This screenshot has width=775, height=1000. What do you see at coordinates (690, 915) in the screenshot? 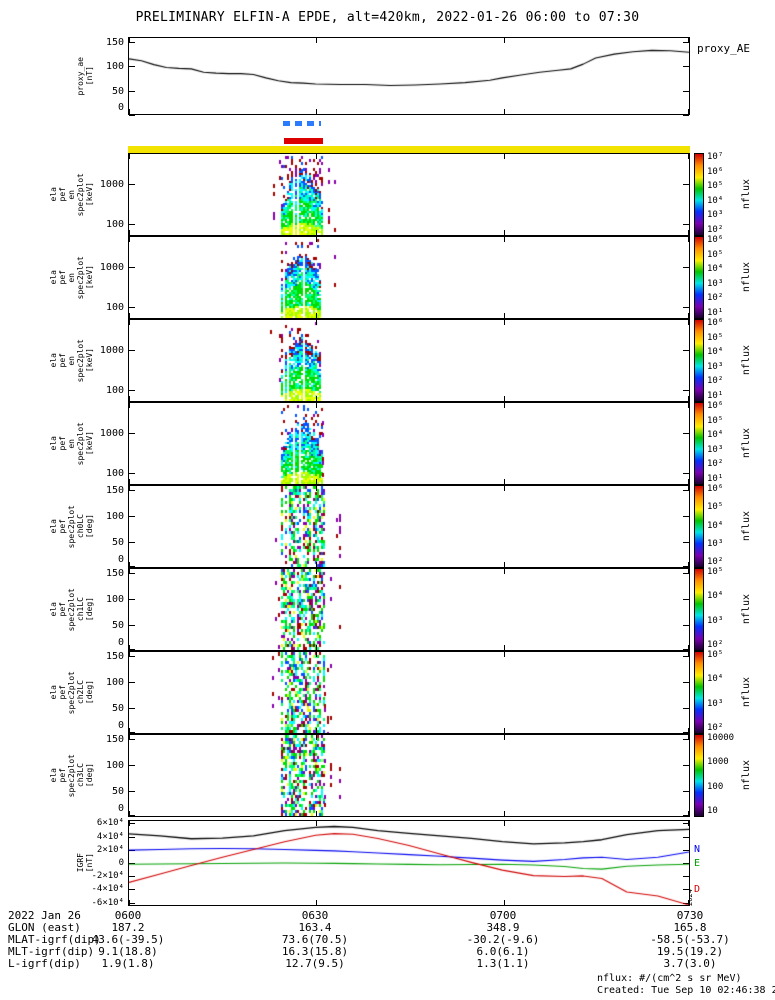
I see `time-tick-label: 0730` at bounding box center [690, 915].